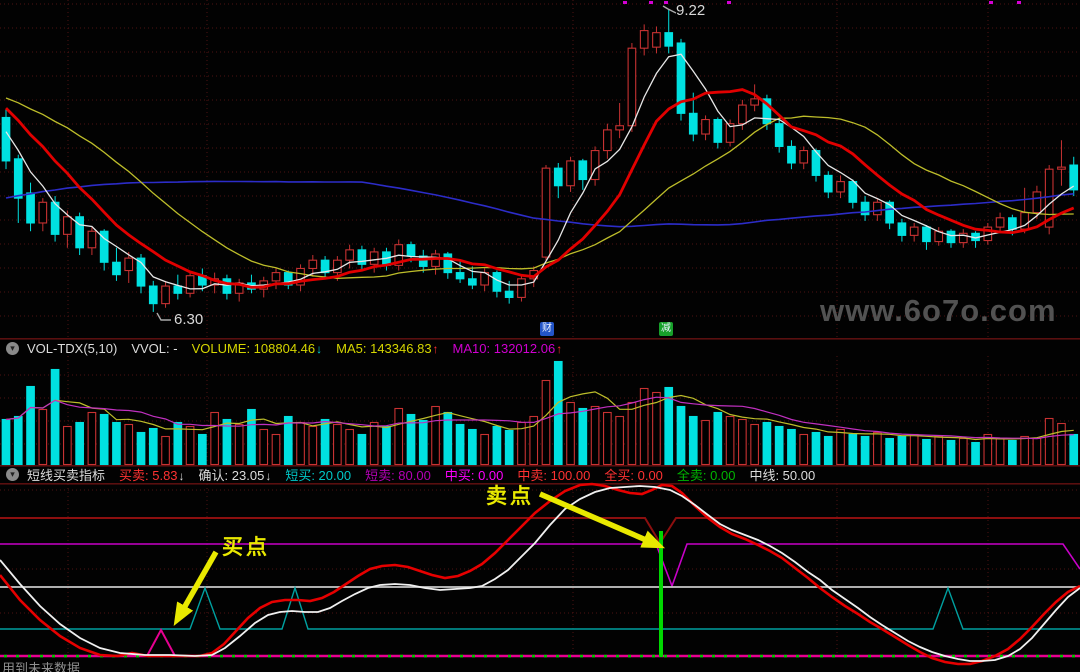  Describe the element at coordinates (246, 547) in the screenshot. I see `buy-point-annotation: 买点` at that location.